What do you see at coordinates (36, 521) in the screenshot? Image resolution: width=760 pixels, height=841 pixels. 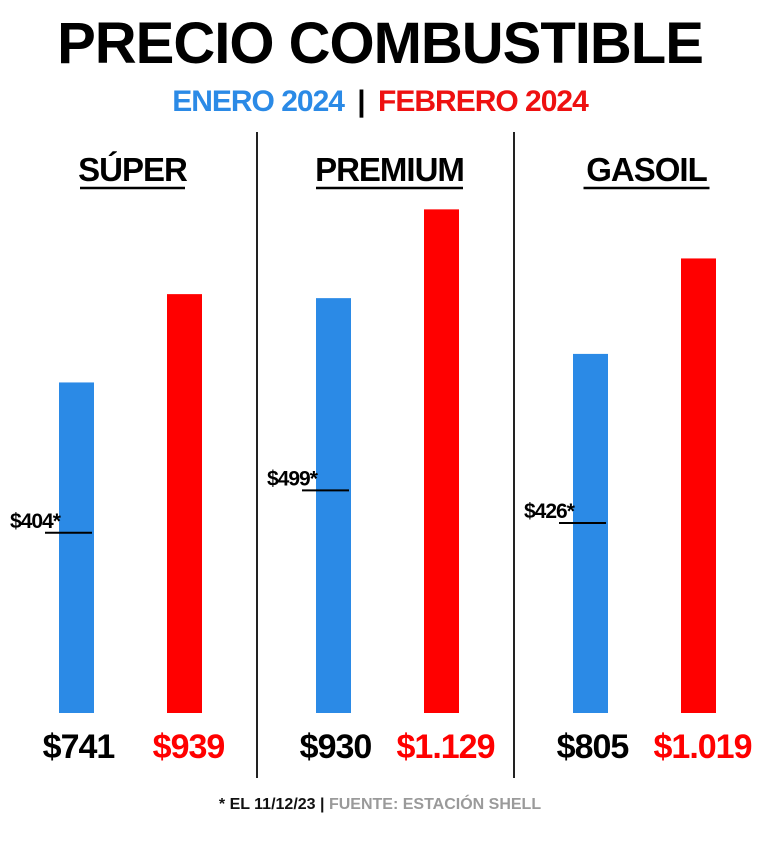 I see `reference-label: $404*` at bounding box center [36, 521].